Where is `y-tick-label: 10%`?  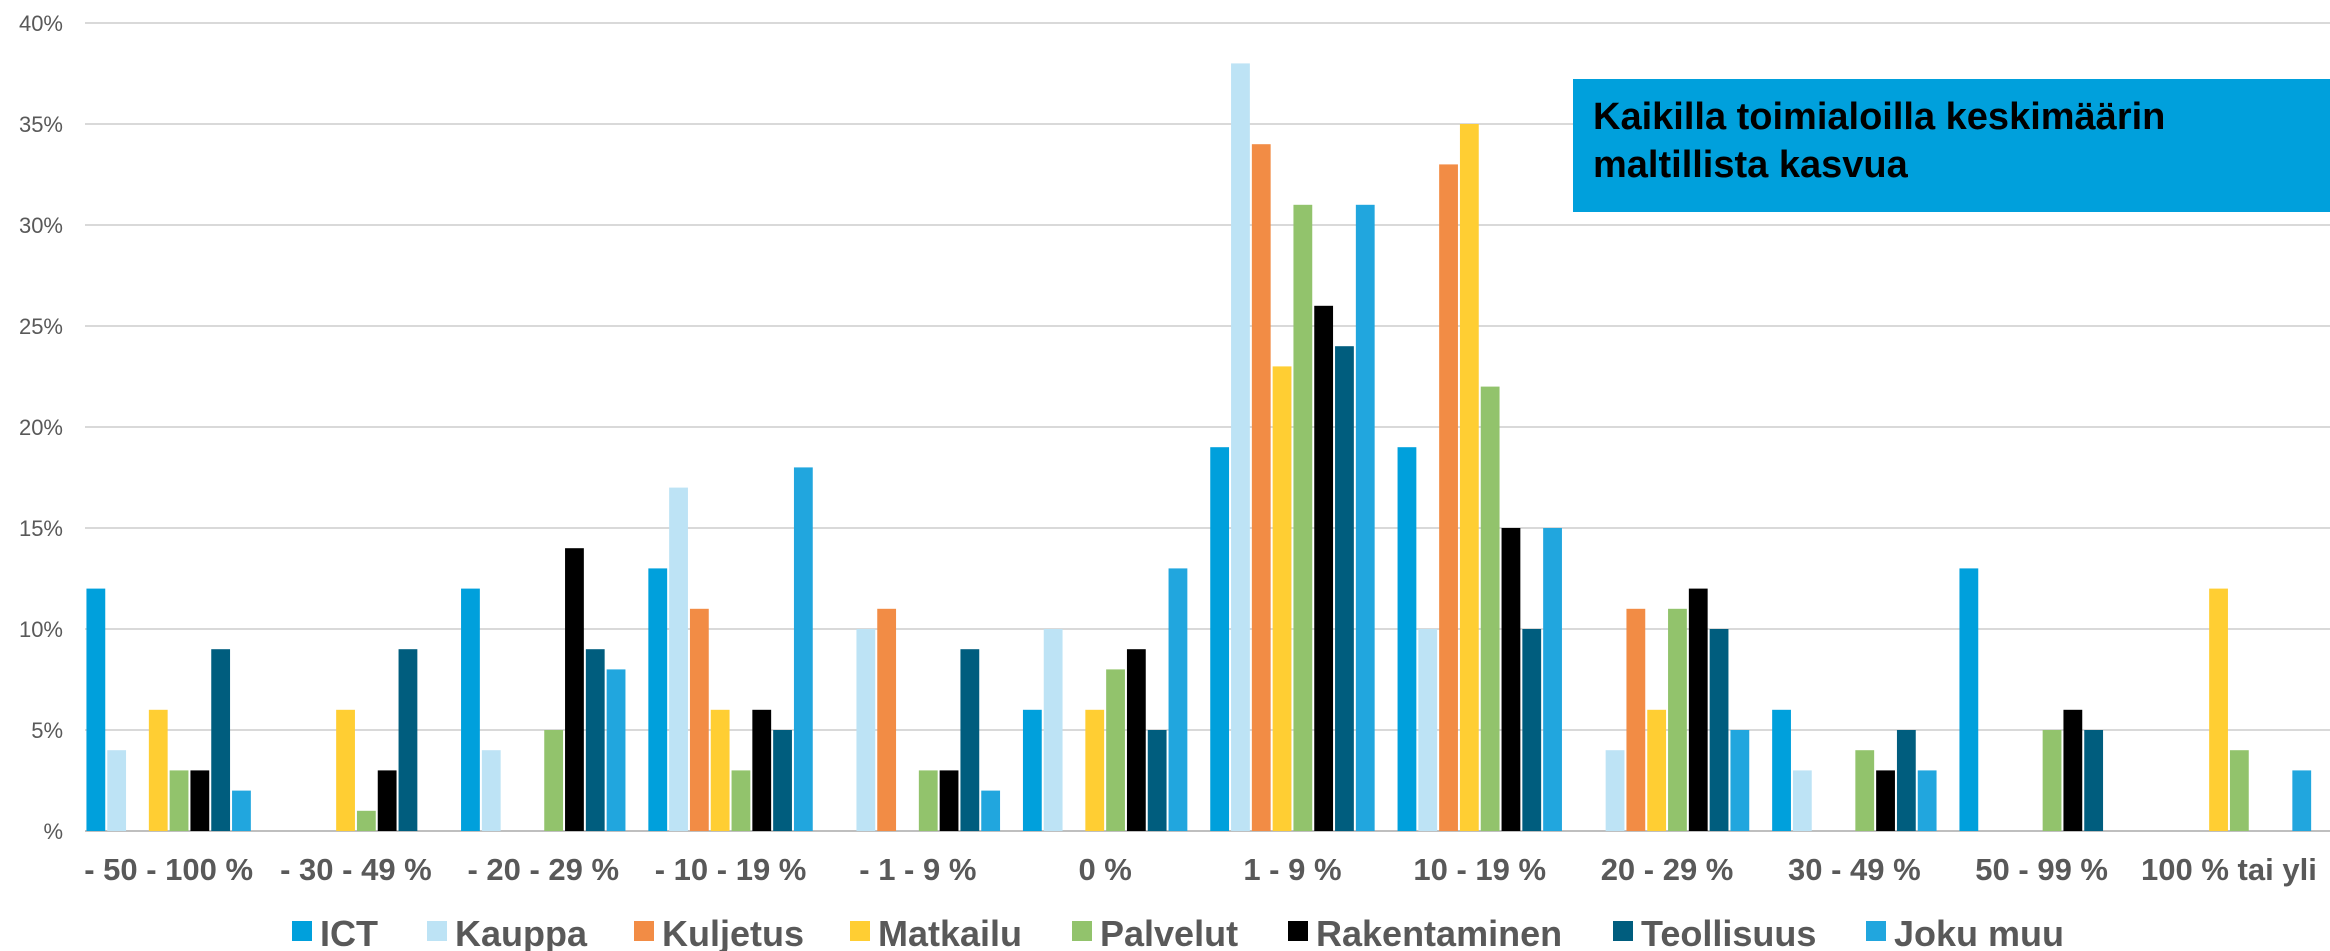
y-tick-label: 10% is located at coordinates (41, 629).